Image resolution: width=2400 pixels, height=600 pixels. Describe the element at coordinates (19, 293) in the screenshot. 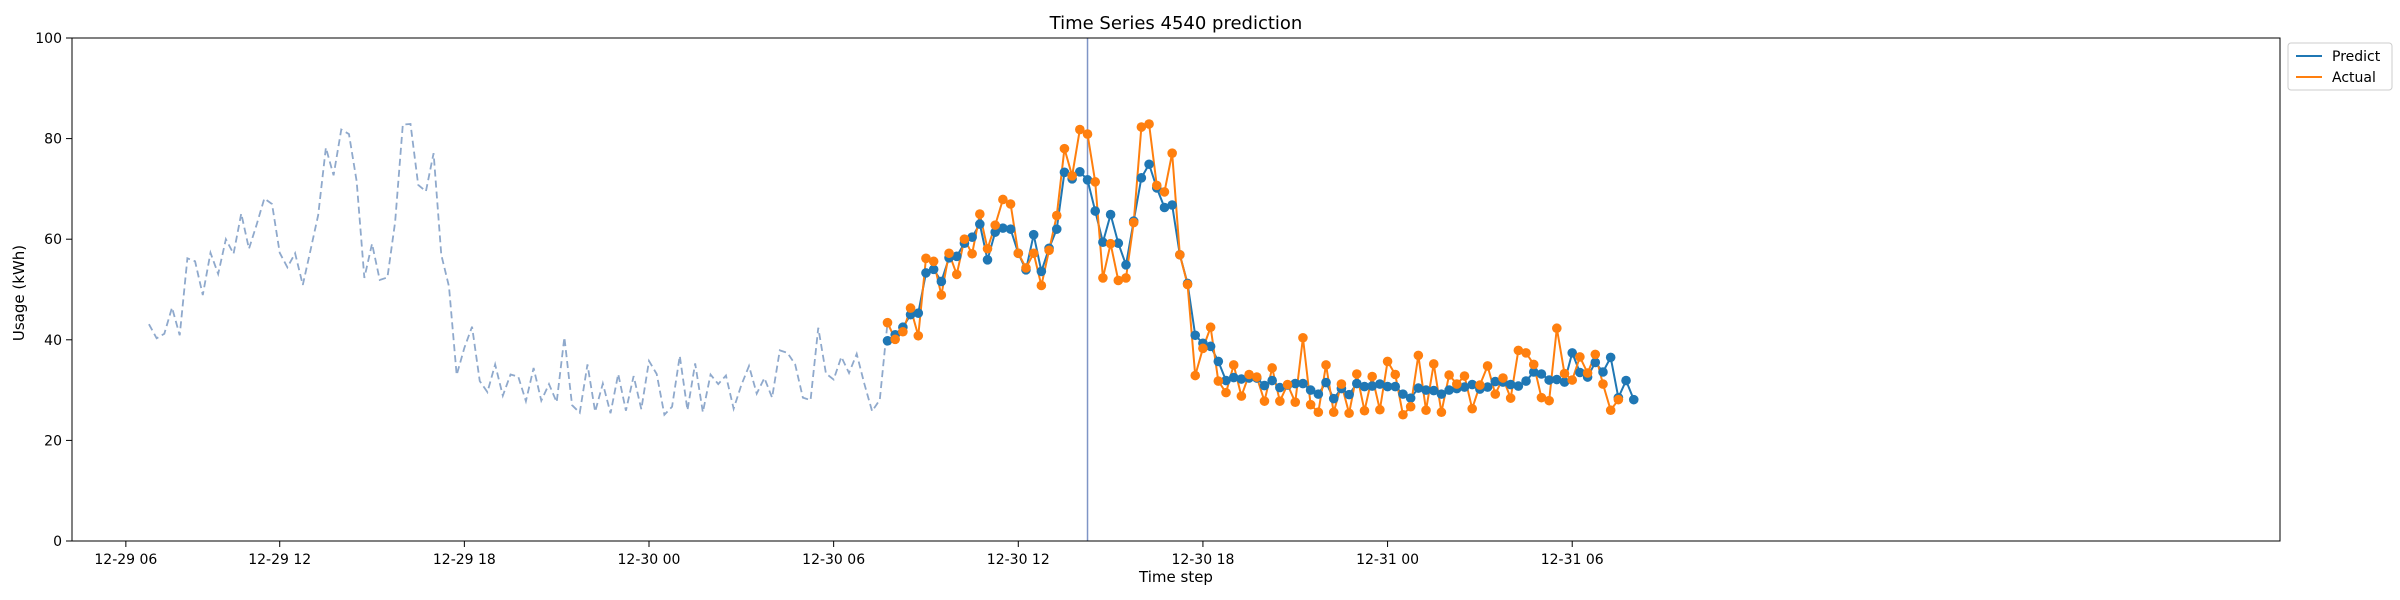

I see `y-axis-label: Usage (kWh)` at that location.